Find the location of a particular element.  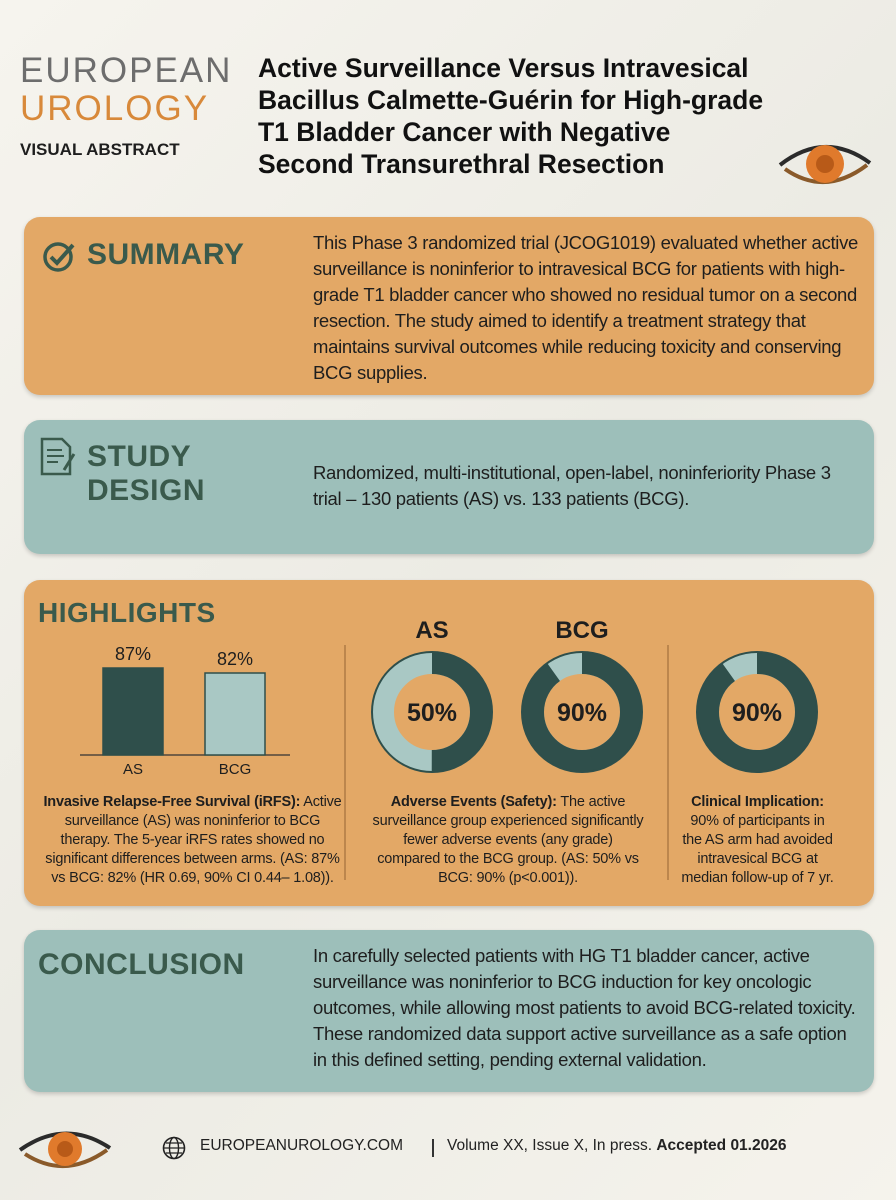

check-icon is located at coordinates (59, 257).